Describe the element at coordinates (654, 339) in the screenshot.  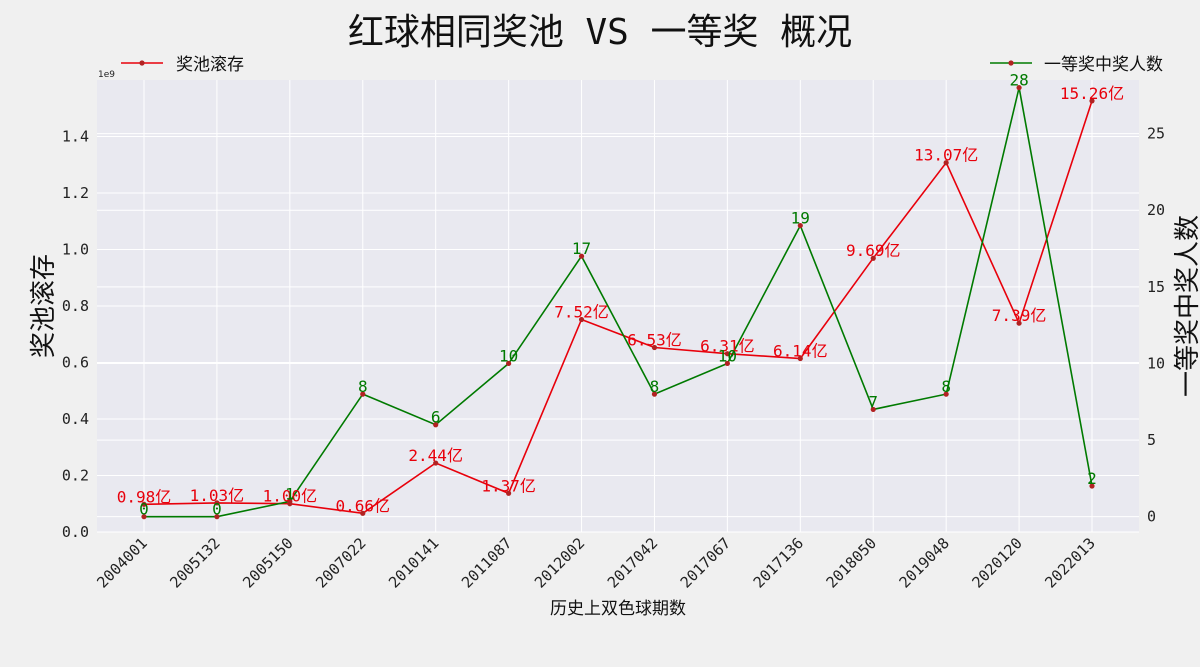
I see `data-label-jackpot: 6.53亿` at that location.